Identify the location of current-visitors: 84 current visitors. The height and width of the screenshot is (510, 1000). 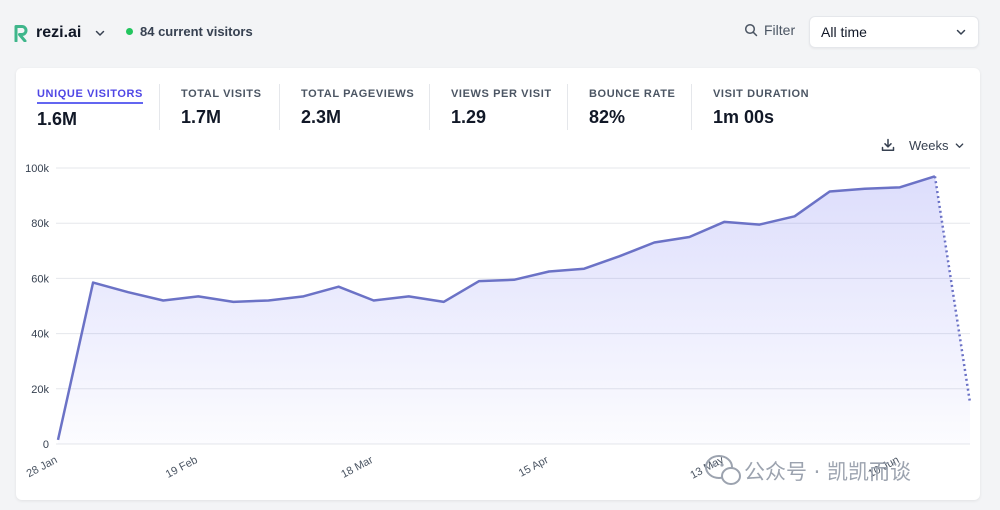
(189, 31).